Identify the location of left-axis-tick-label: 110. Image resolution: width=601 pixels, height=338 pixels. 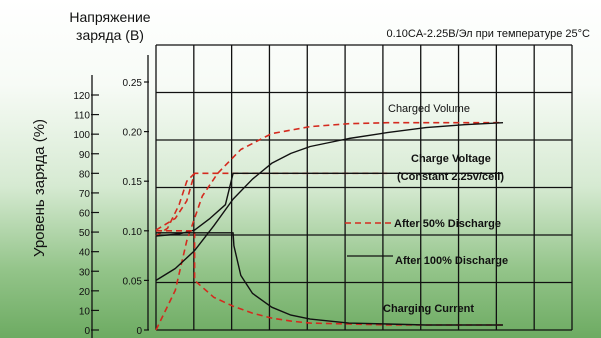
(82, 116).